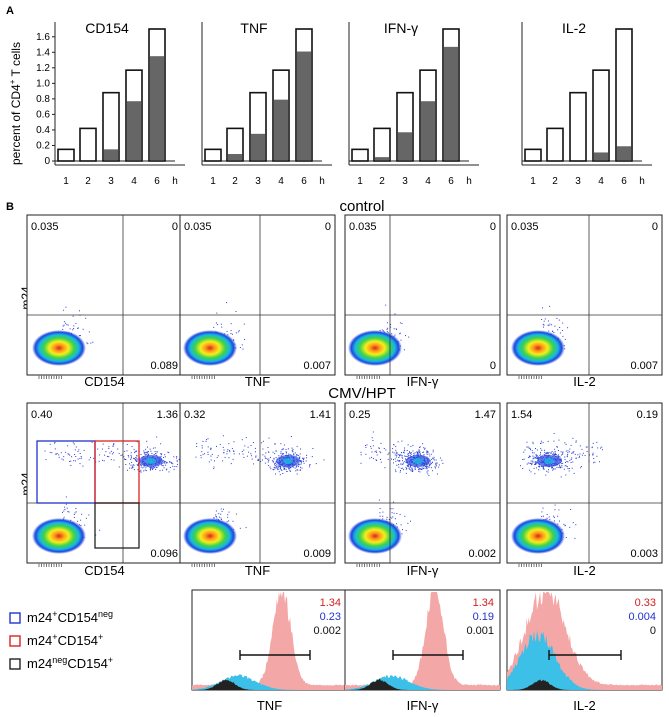 The width and height of the screenshot is (669, 717). Describe the element at coordinates (493, 366) in the screenshot. I see `quadrant-value-lr: 0` at that location.